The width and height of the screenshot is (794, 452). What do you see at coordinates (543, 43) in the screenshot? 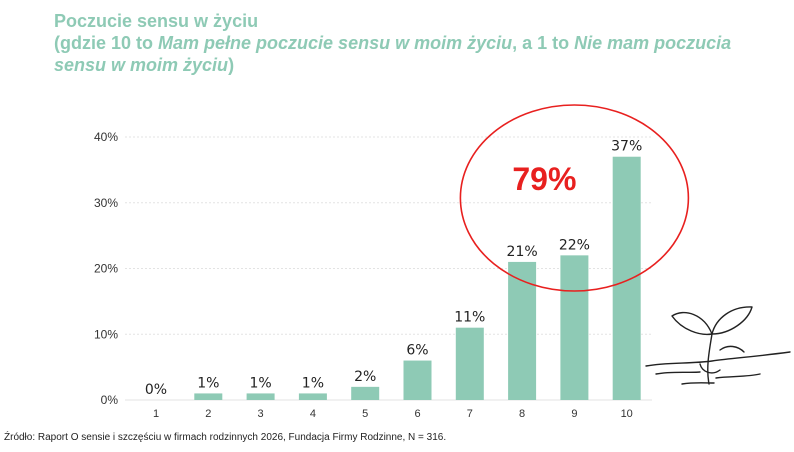
I see `subtitle-middle: , a 1 to` at bounding box center [543, 43].